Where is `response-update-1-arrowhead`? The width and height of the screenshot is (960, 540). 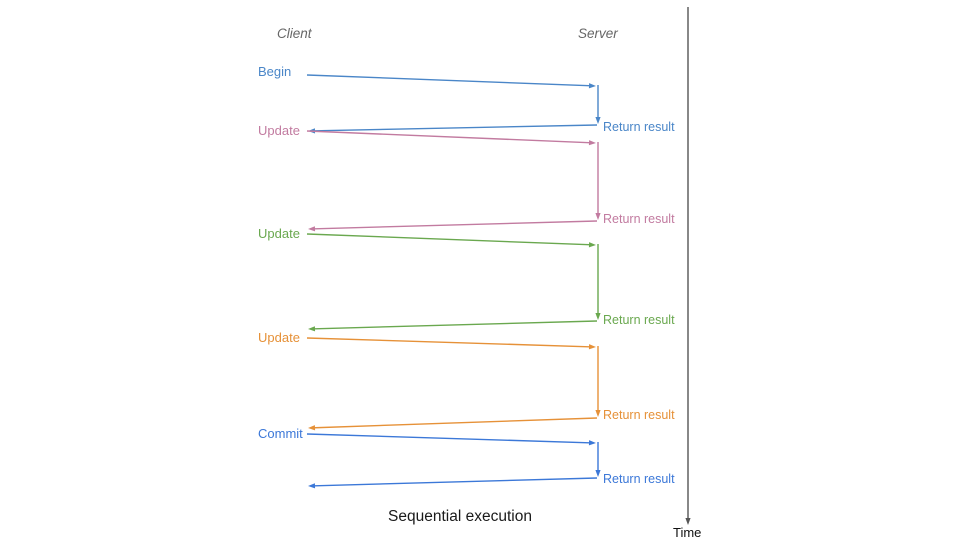
response-update-1-arrowhead is located at coordinates (312, 229).